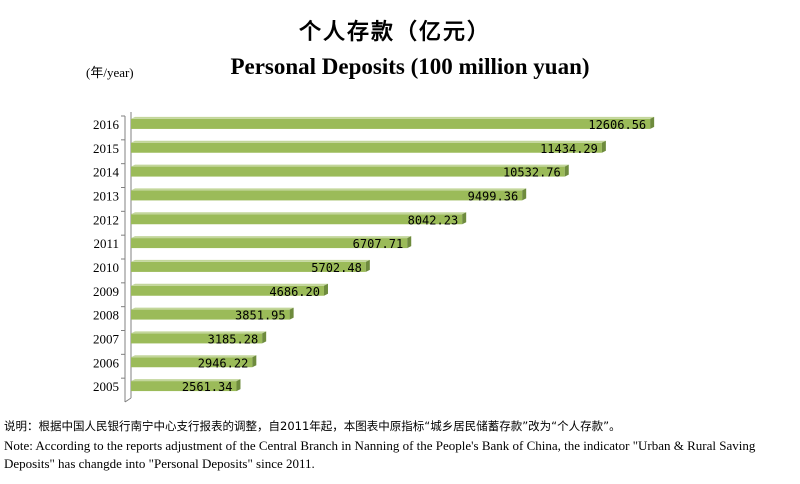 Image resolution: width=800 pixels, height=484 pixels. I want to click on category-label: 2014, so click(106, 172).